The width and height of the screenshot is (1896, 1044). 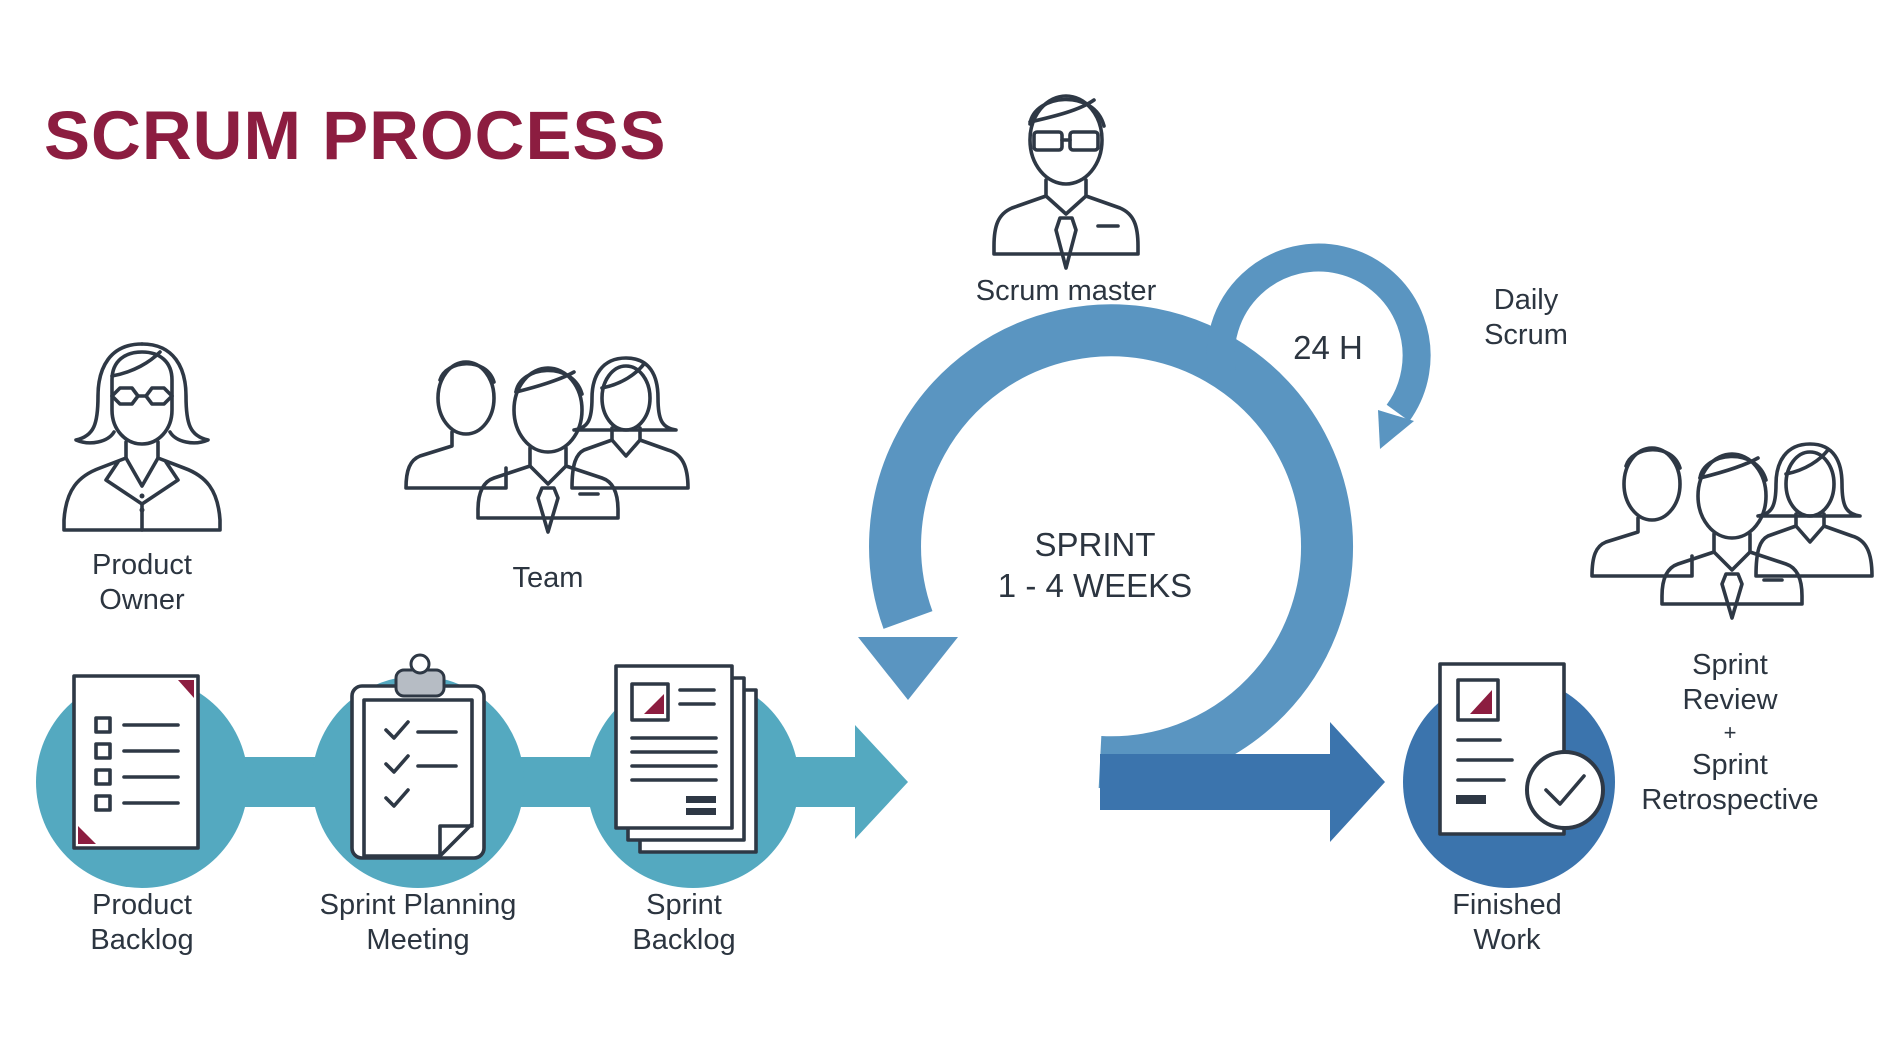 I want to click on review-retrospective-label: Sprint Review + Sprint Retrospective, so click(x=1730, y=732).